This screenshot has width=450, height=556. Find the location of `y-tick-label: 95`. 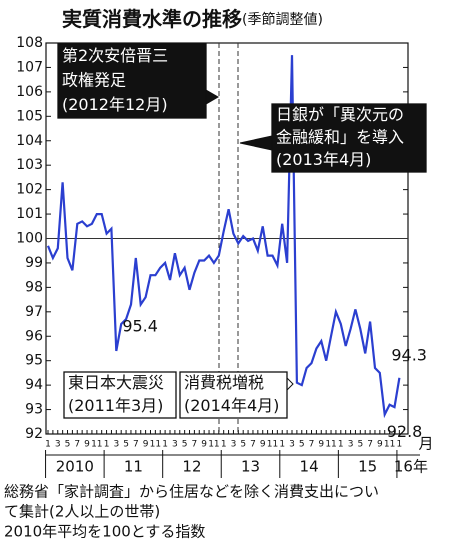

y-tick-label: 95 is located at coordinates (34, 361).